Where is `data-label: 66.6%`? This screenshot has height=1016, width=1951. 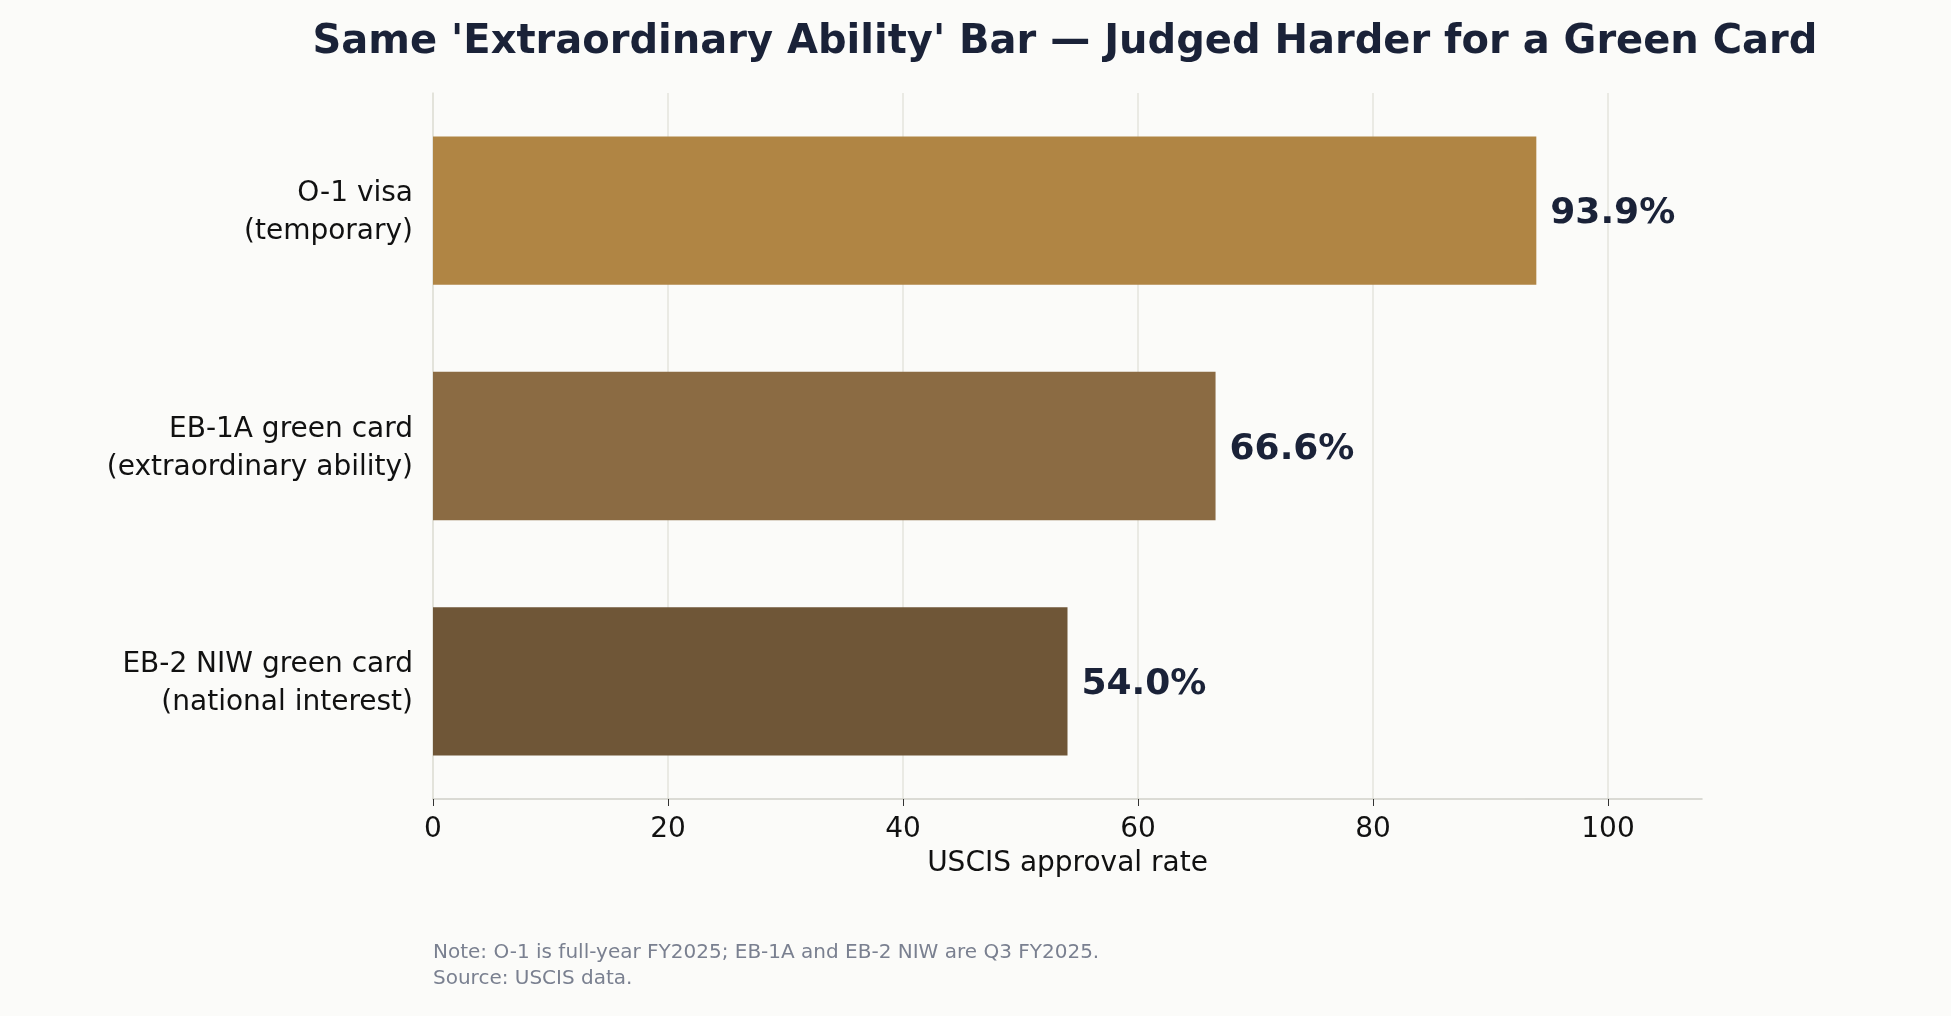
data-label: 66.6% is located at coordinates (1292, 446).